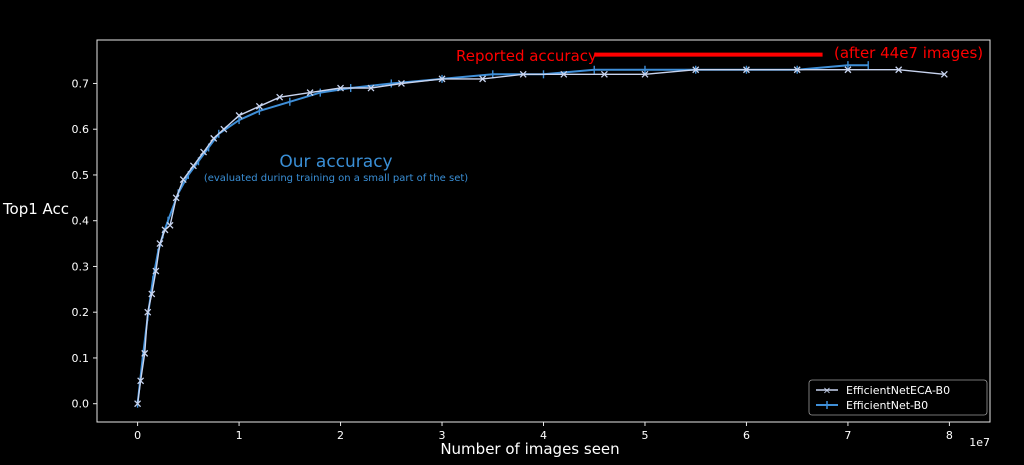 This screenshot has width=1024, height=465. I want to click on x-tick-label: 8, so click(949, 435).